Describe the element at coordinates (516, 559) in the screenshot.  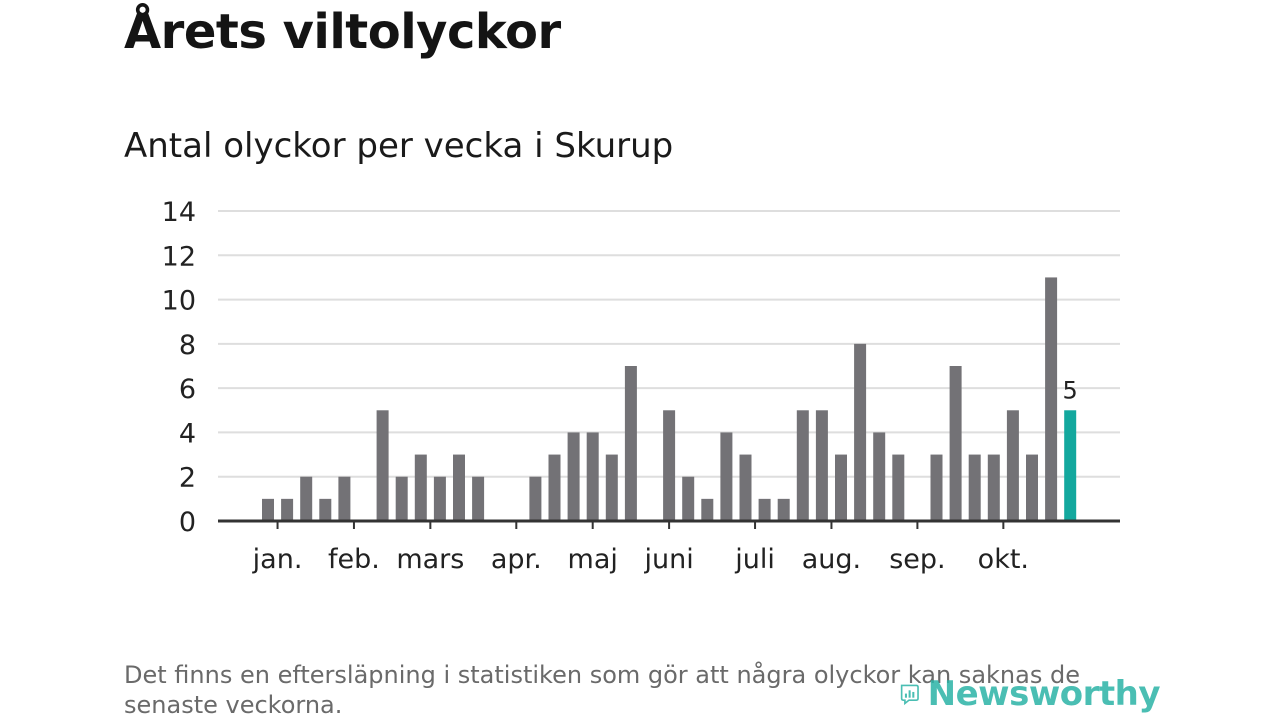
I see `x-tick-label: apr.` at that location.